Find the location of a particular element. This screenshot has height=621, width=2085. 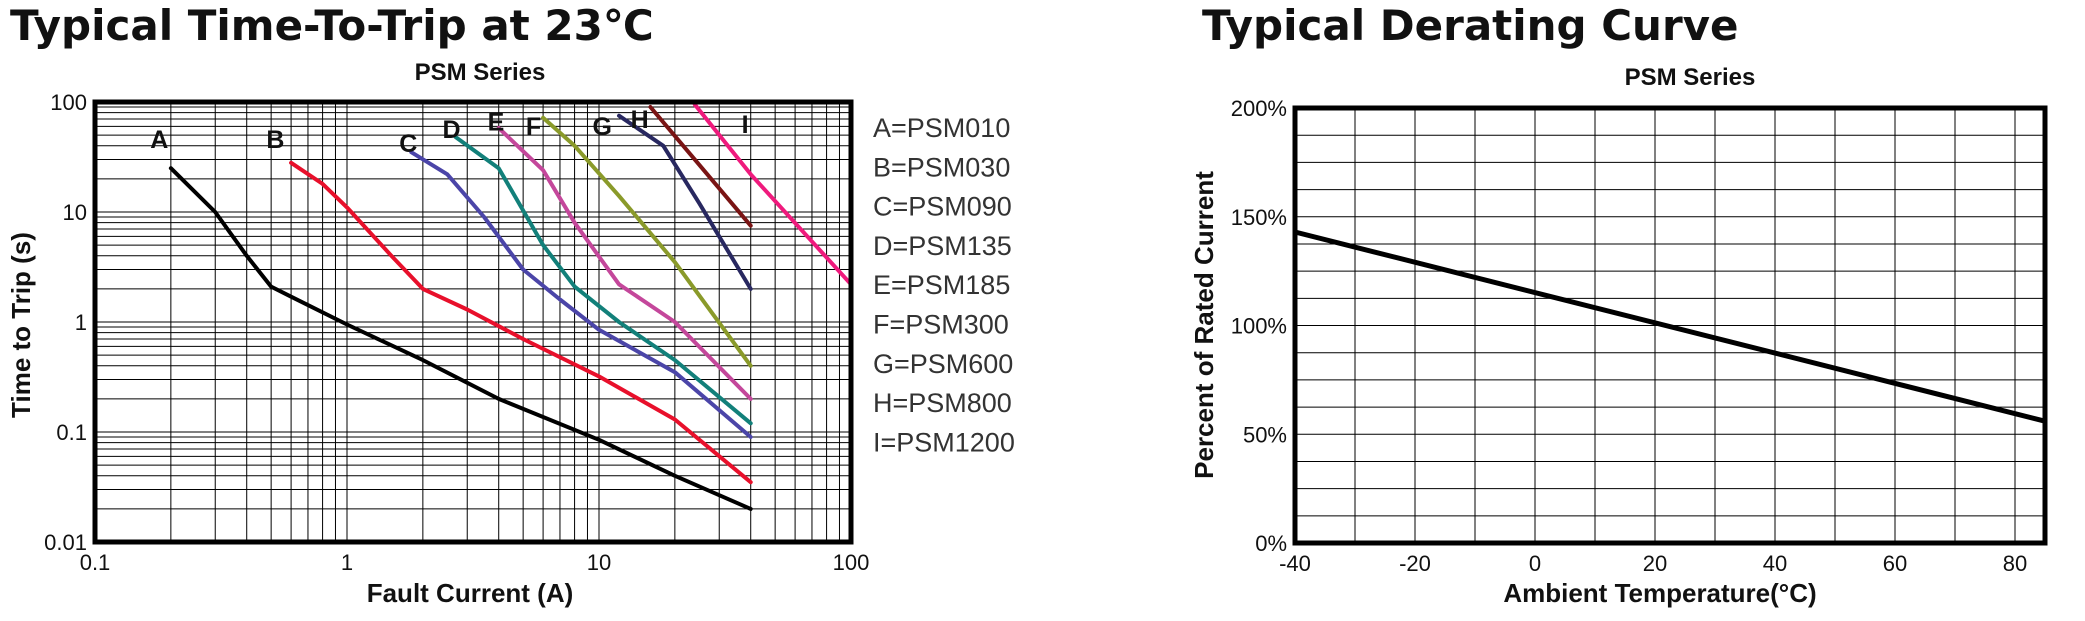

derating-chart-x-axis-label: Ambient Temperature(°C) is located at coordinates (1659, 593).